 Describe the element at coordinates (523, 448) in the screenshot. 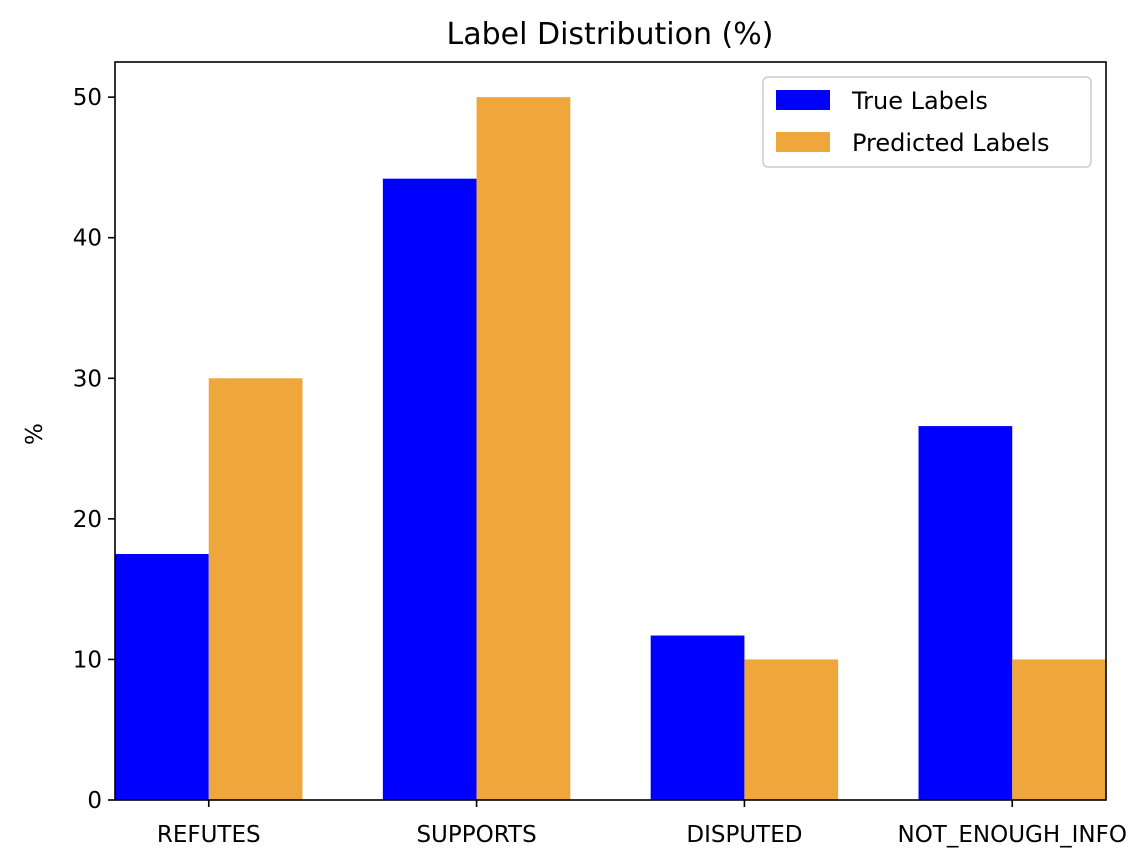

I see `bar-predicted-labels-supports` at that location.